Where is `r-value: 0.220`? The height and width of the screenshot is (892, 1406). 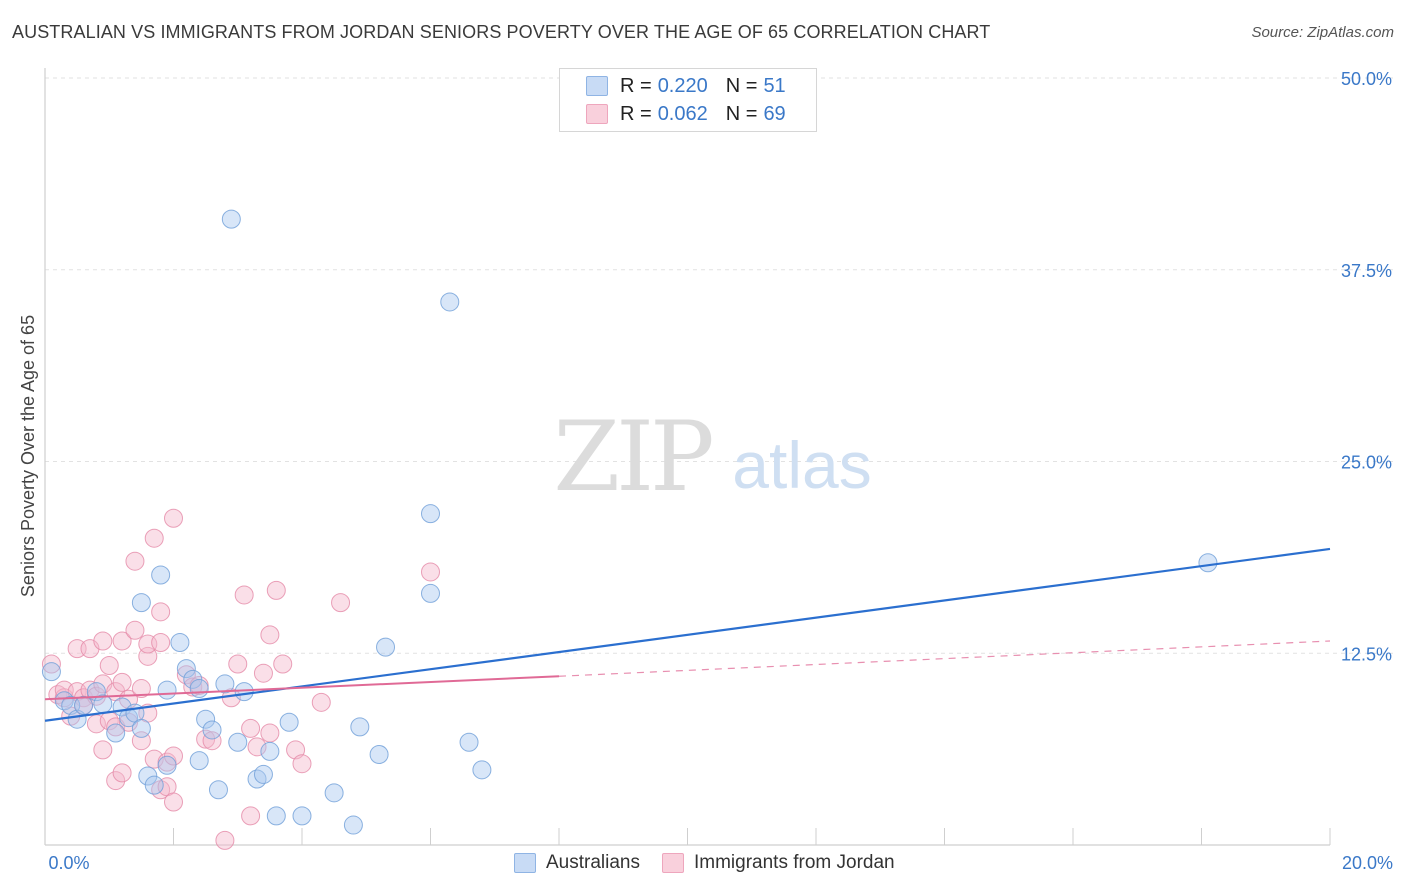 r-value: 0.220 is located at coordinates (682, 85).